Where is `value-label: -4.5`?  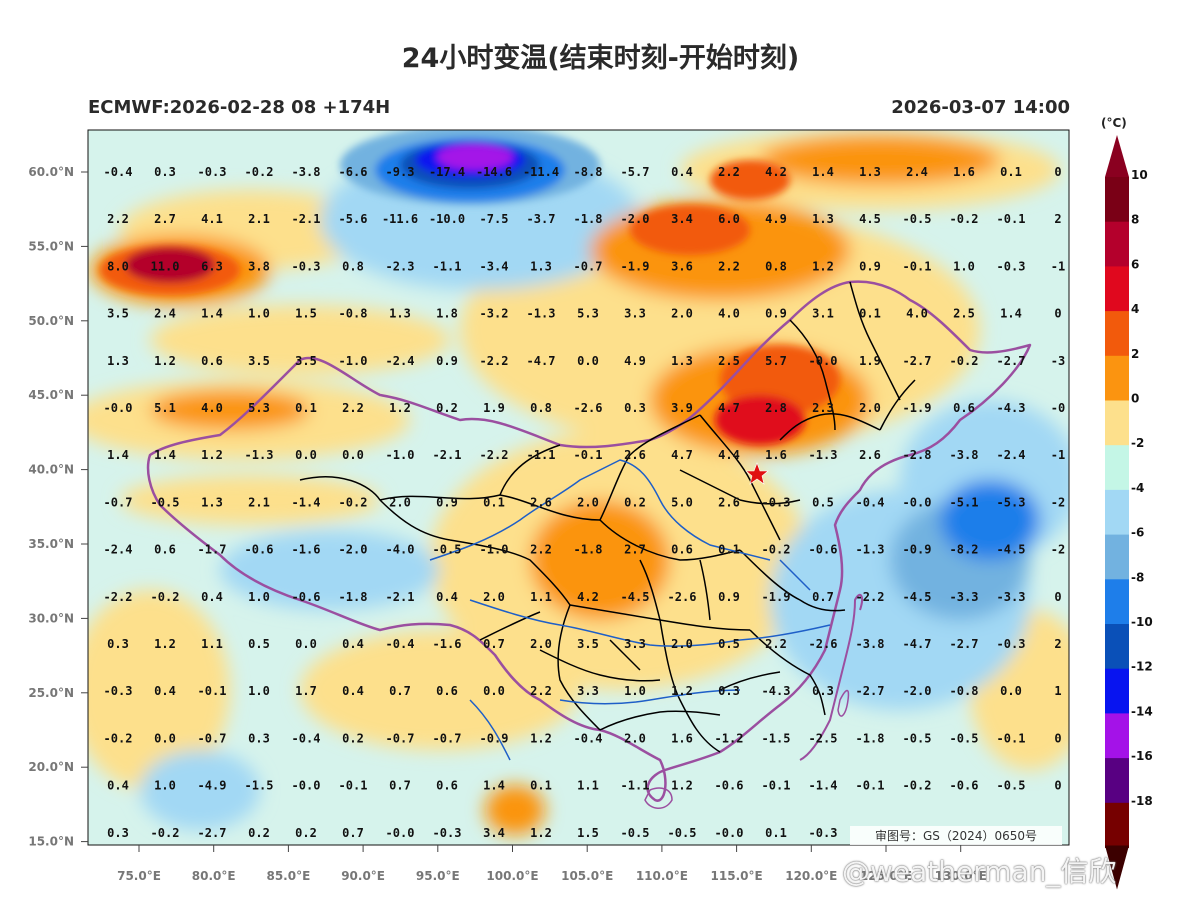 value-label: -4.5 is located at coordinates (917, 597).